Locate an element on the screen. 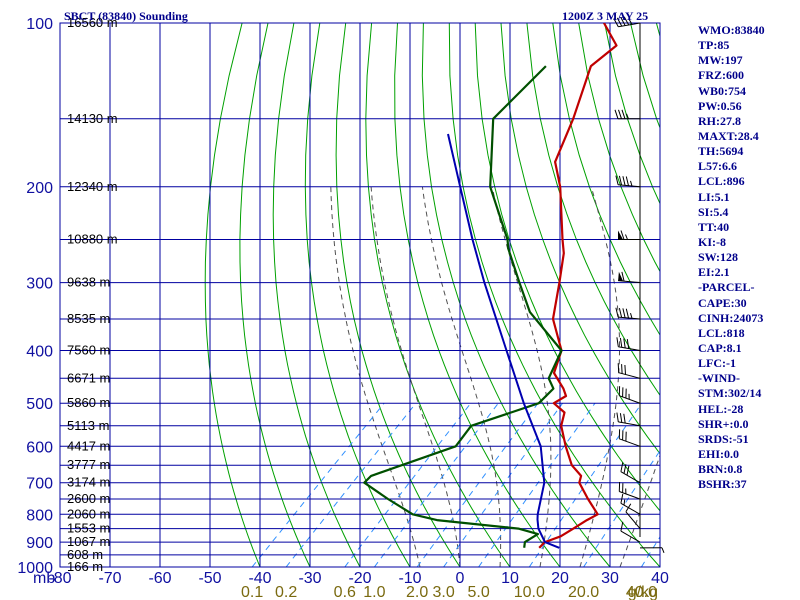  height-label: 2600 m is located at coordinates (88, 498).